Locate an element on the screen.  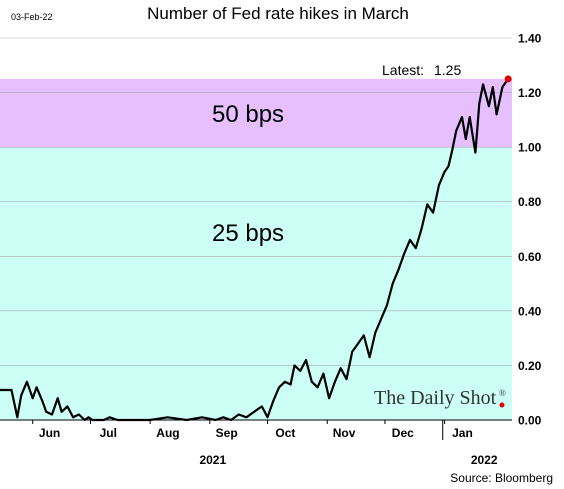
watermark-text: The Daily Shot is located at coordinates (435, 398).